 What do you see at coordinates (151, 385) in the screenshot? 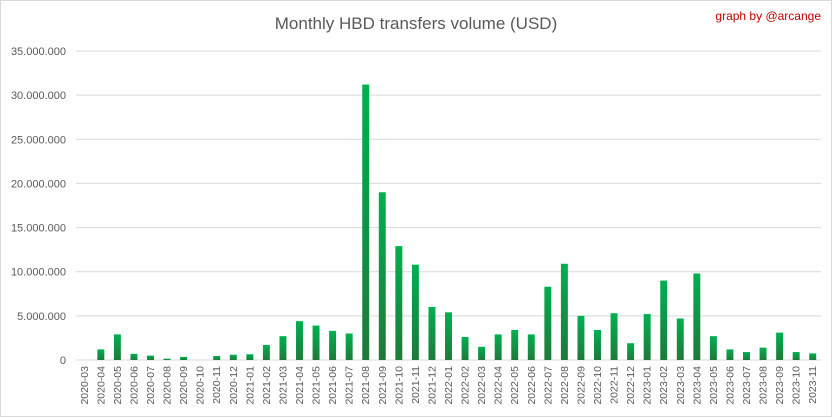
I see `x-tick-label: 2020-07` at bounding box center [151, 385].